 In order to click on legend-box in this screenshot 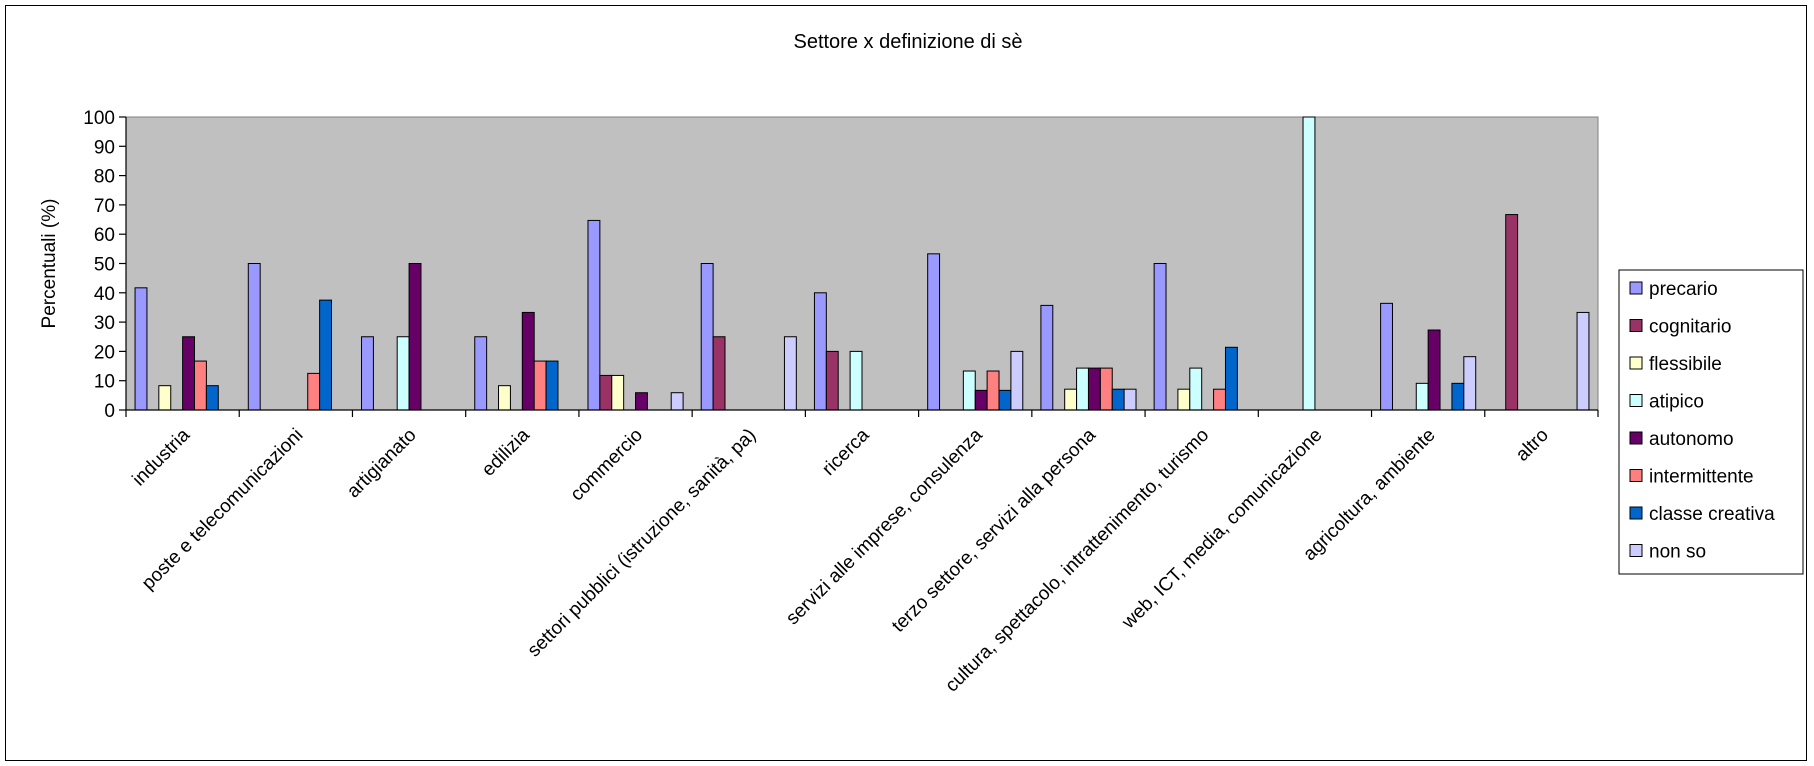, I will do `click(1711, 422)`.